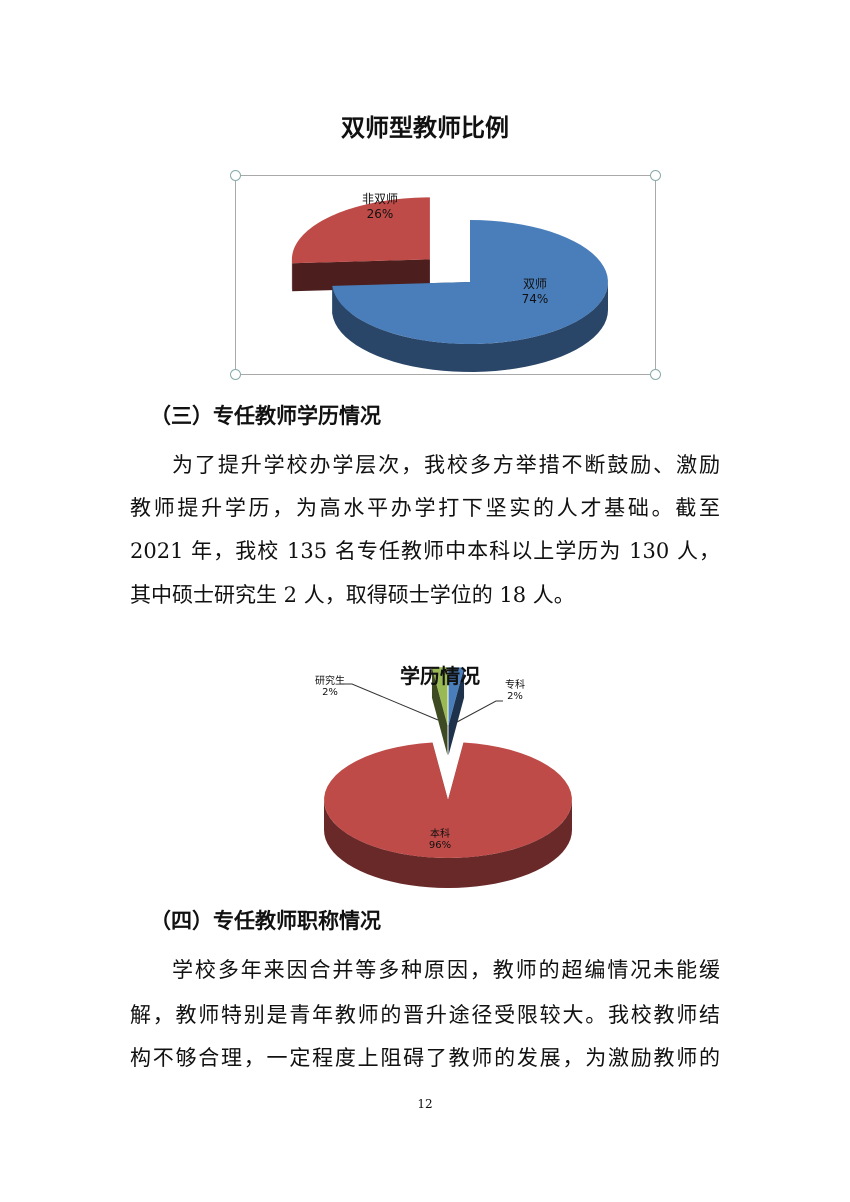 This screenshot has height=1202, width=850. Describe the element at coordinates (425, 1015) in the screenshot. I see `paragraph-line: 解，教师特别是青年教师的晋升途径受限较大。我校教师结` at that location.